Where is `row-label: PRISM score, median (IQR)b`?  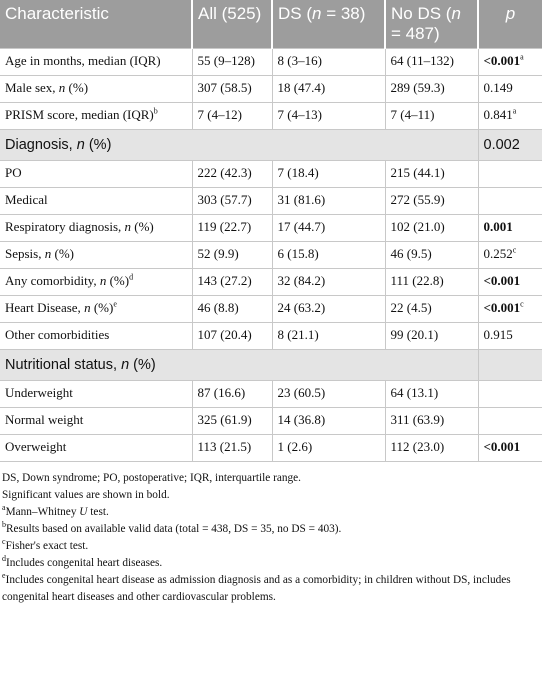
row-label: PRISM score, median (IQR)b is located at coordinates (96, 116).